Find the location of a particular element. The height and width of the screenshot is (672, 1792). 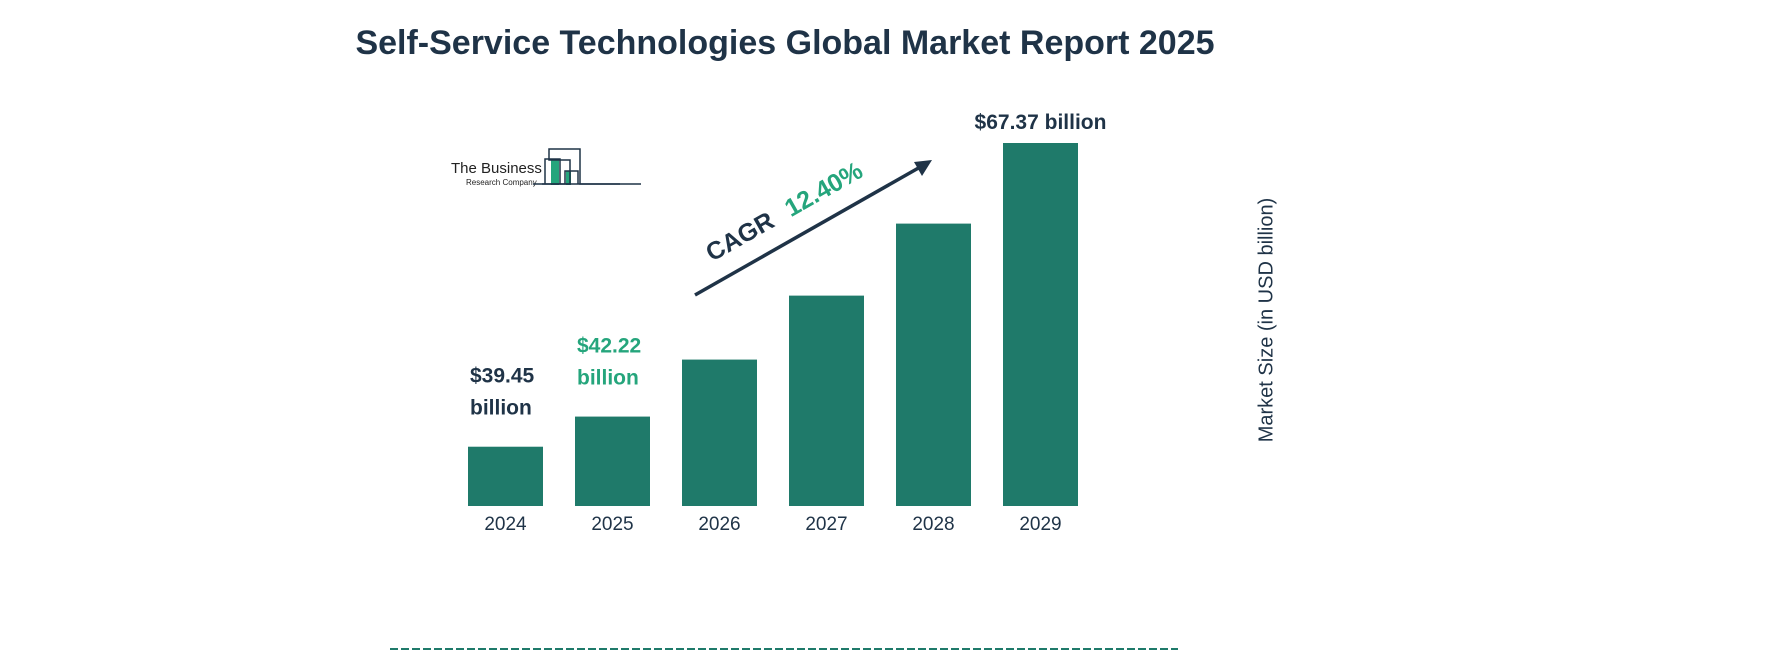

data-label: $39.45 is located at coordinates (502, 376).